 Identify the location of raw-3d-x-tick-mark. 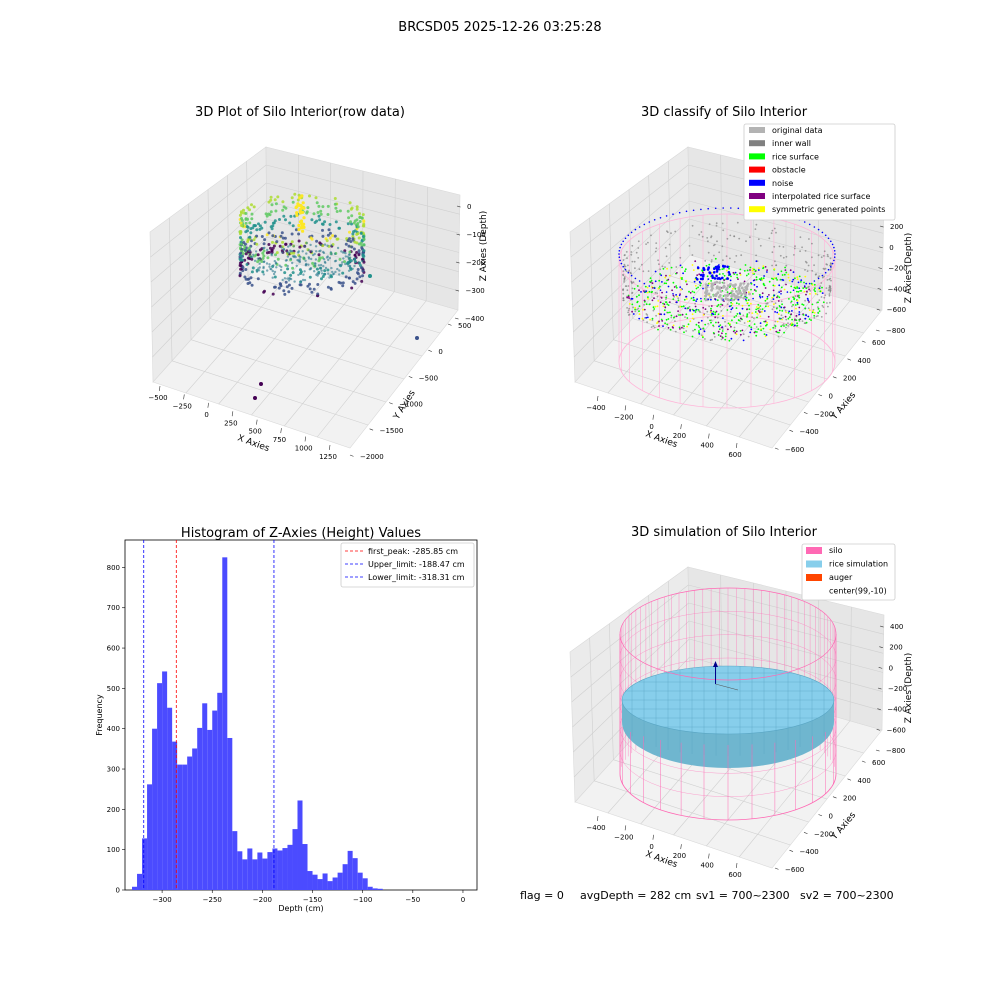
(232, 414).